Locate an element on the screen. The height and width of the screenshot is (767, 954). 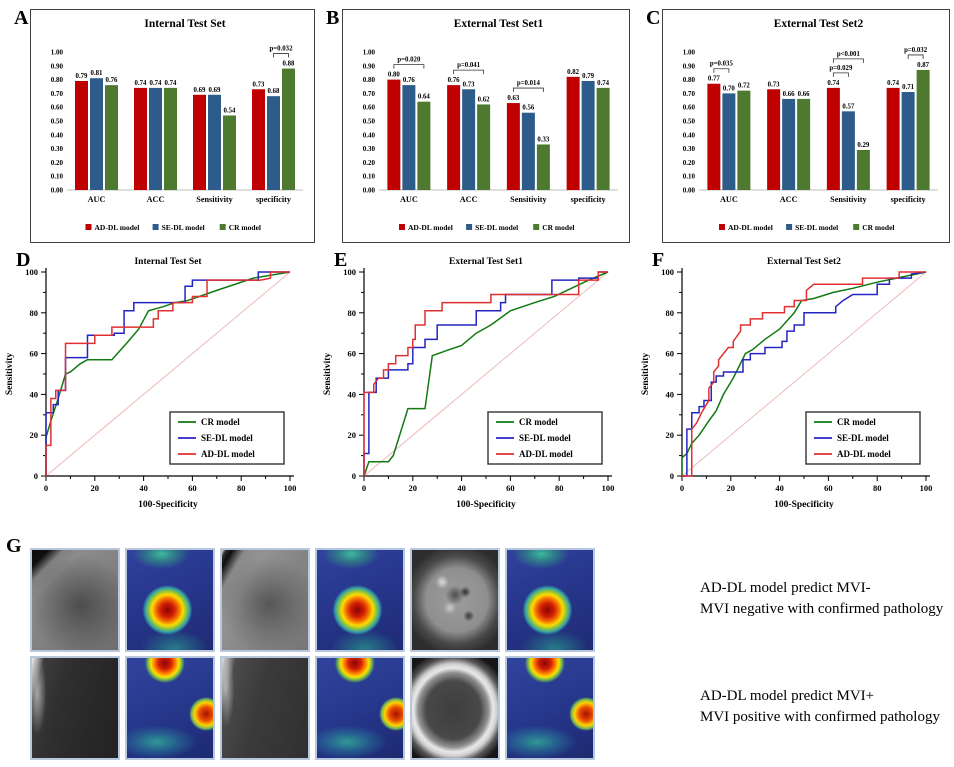
svg-text: External Test Set2 is located at coordinates (819, 24).